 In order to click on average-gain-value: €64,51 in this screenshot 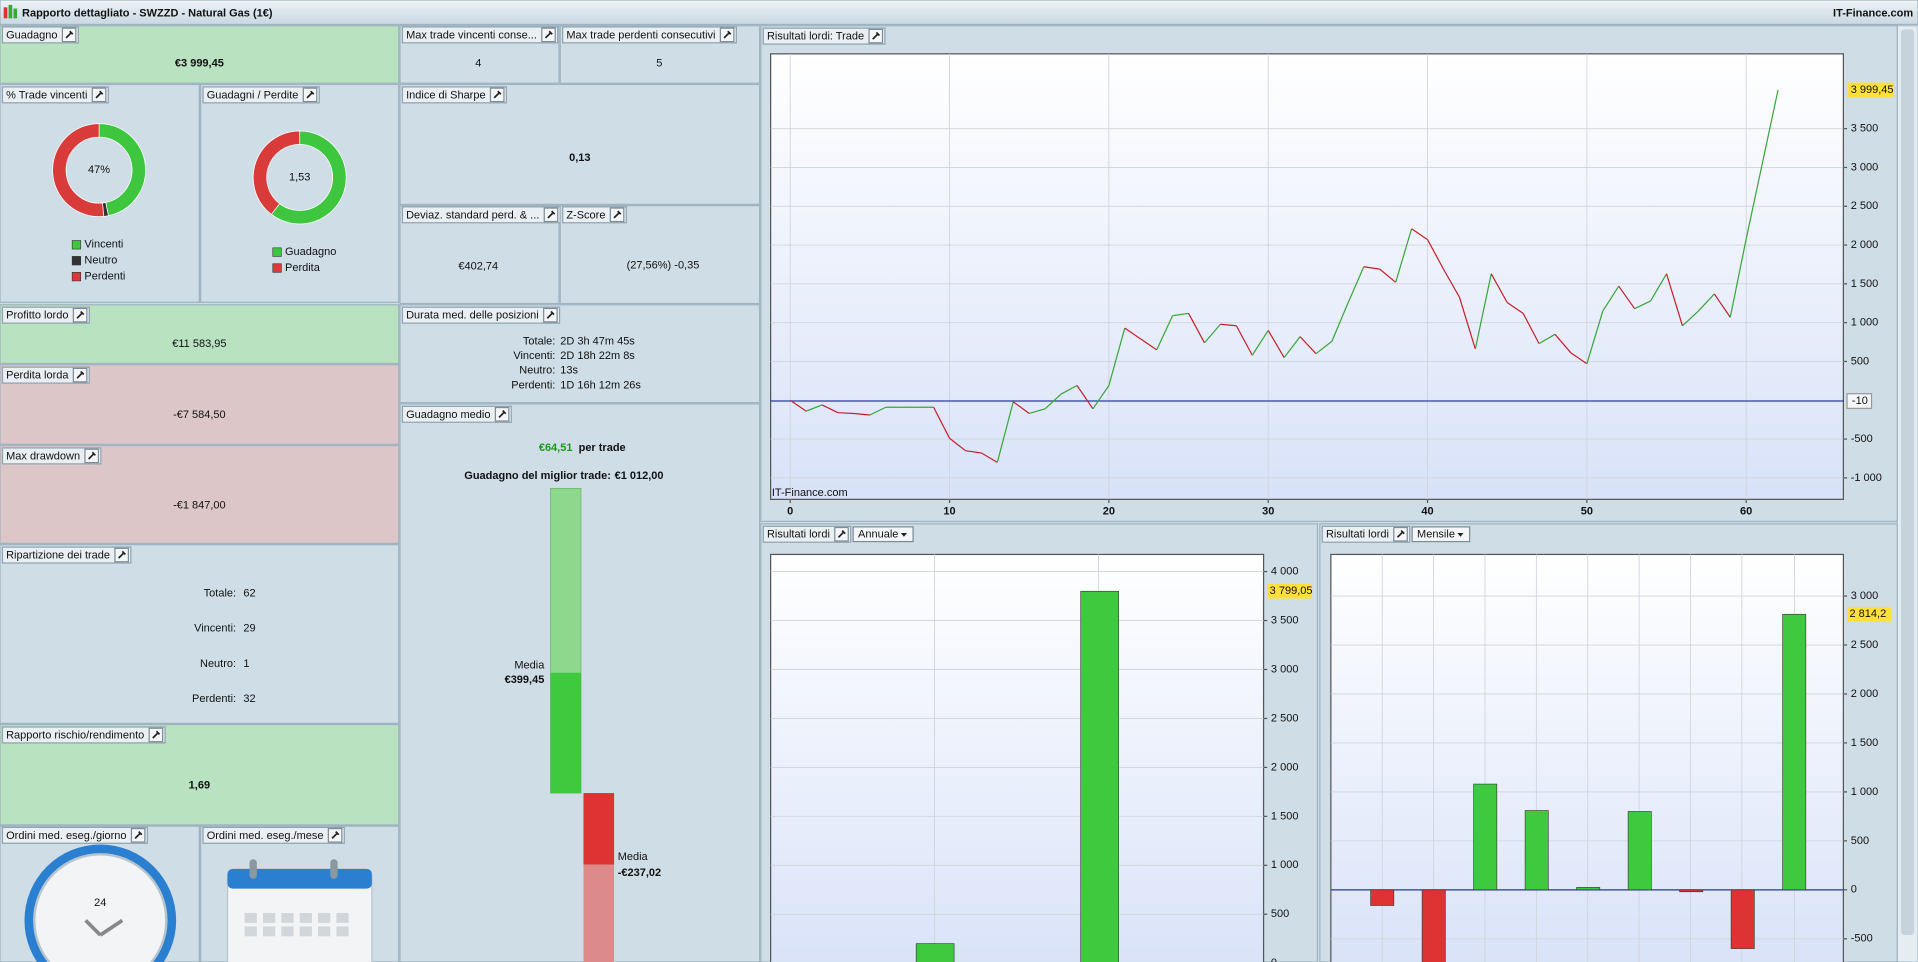, I will do `click(556, 448)`.